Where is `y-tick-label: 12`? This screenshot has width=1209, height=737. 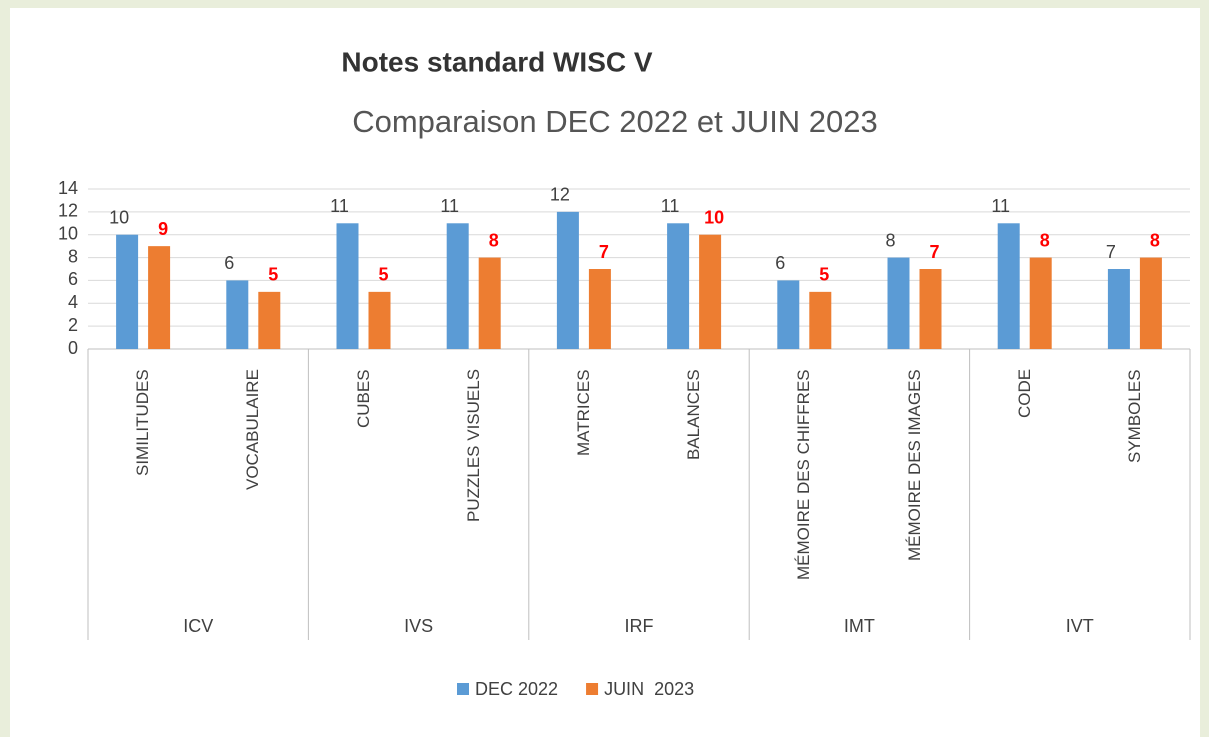 y-tick-label: 12 is located at coordinates (68, 211).